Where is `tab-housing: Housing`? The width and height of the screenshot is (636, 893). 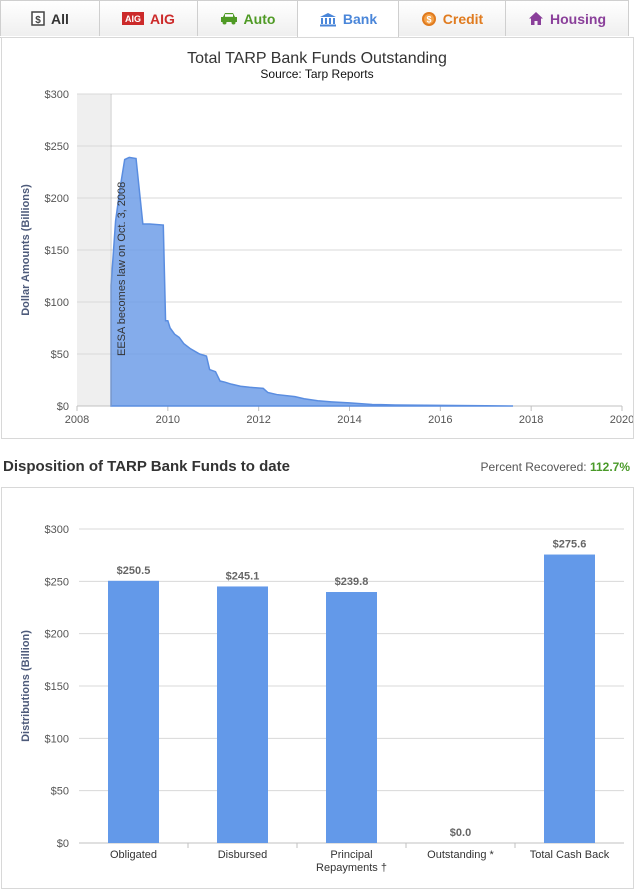 tab-housing: Housing is located at coordinates (567, 18).